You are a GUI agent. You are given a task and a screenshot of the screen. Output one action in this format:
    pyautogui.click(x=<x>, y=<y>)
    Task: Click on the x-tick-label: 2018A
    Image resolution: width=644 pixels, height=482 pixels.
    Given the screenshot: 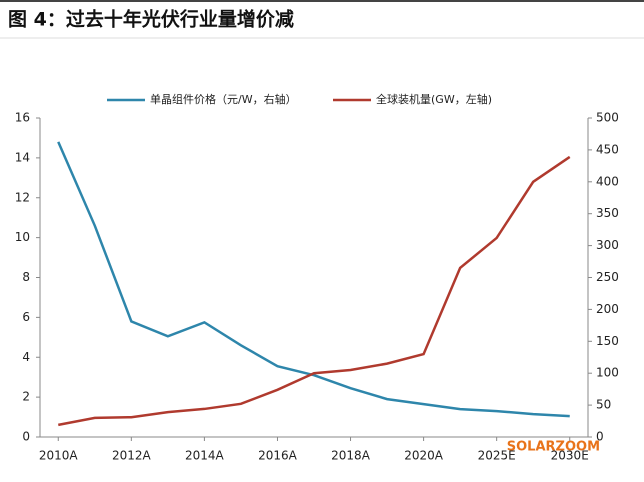 What is the action you would take?
    pyautogui.click(x=351, y=456)
    